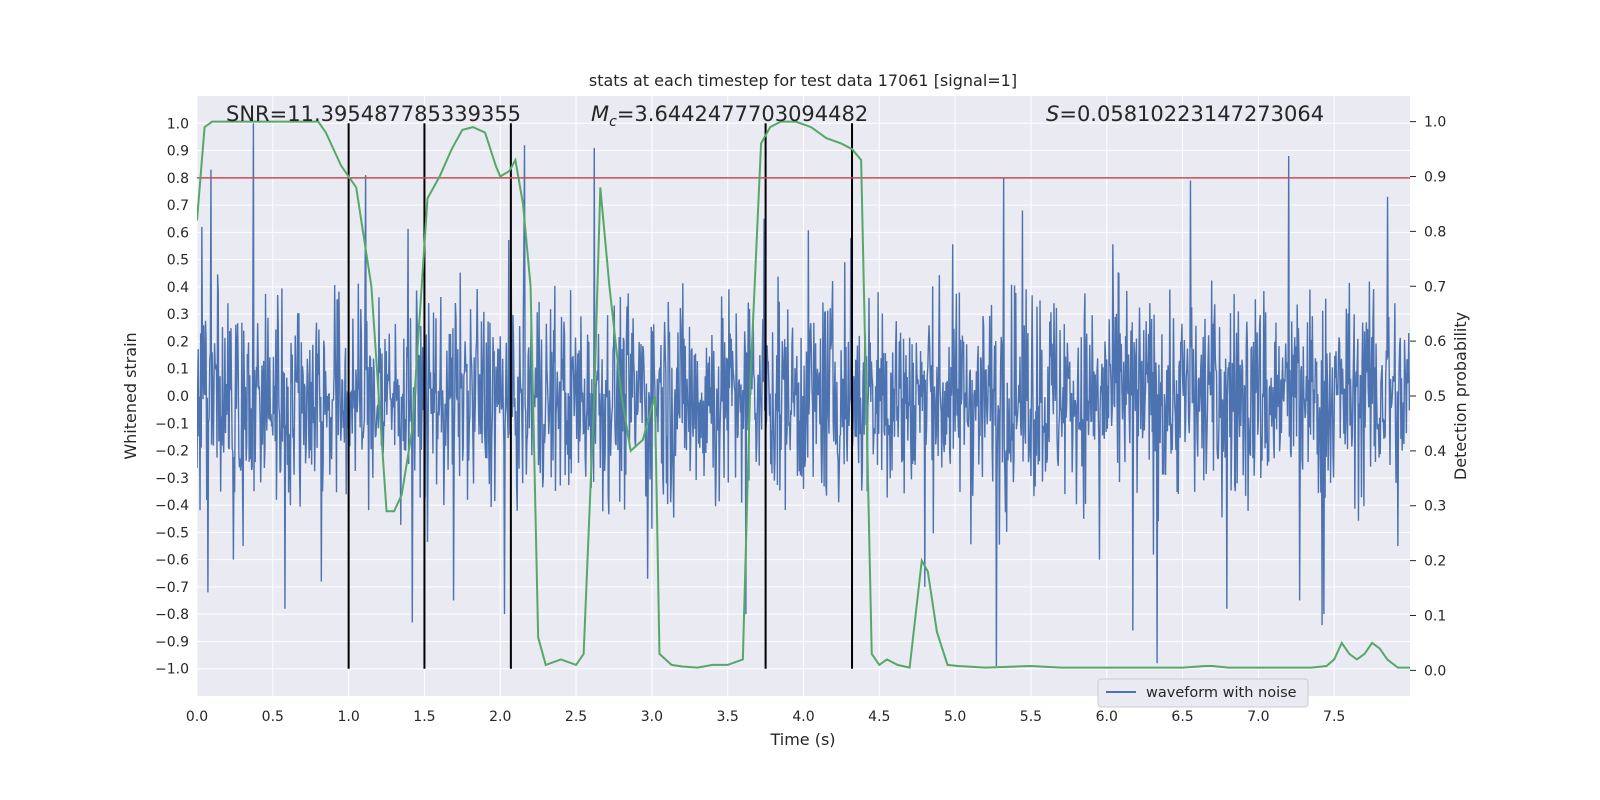  What do you see at coordinates (879, 717) in the screenshot?
I see `x-tick-label: 4.5` at bounding box center [879, 717].